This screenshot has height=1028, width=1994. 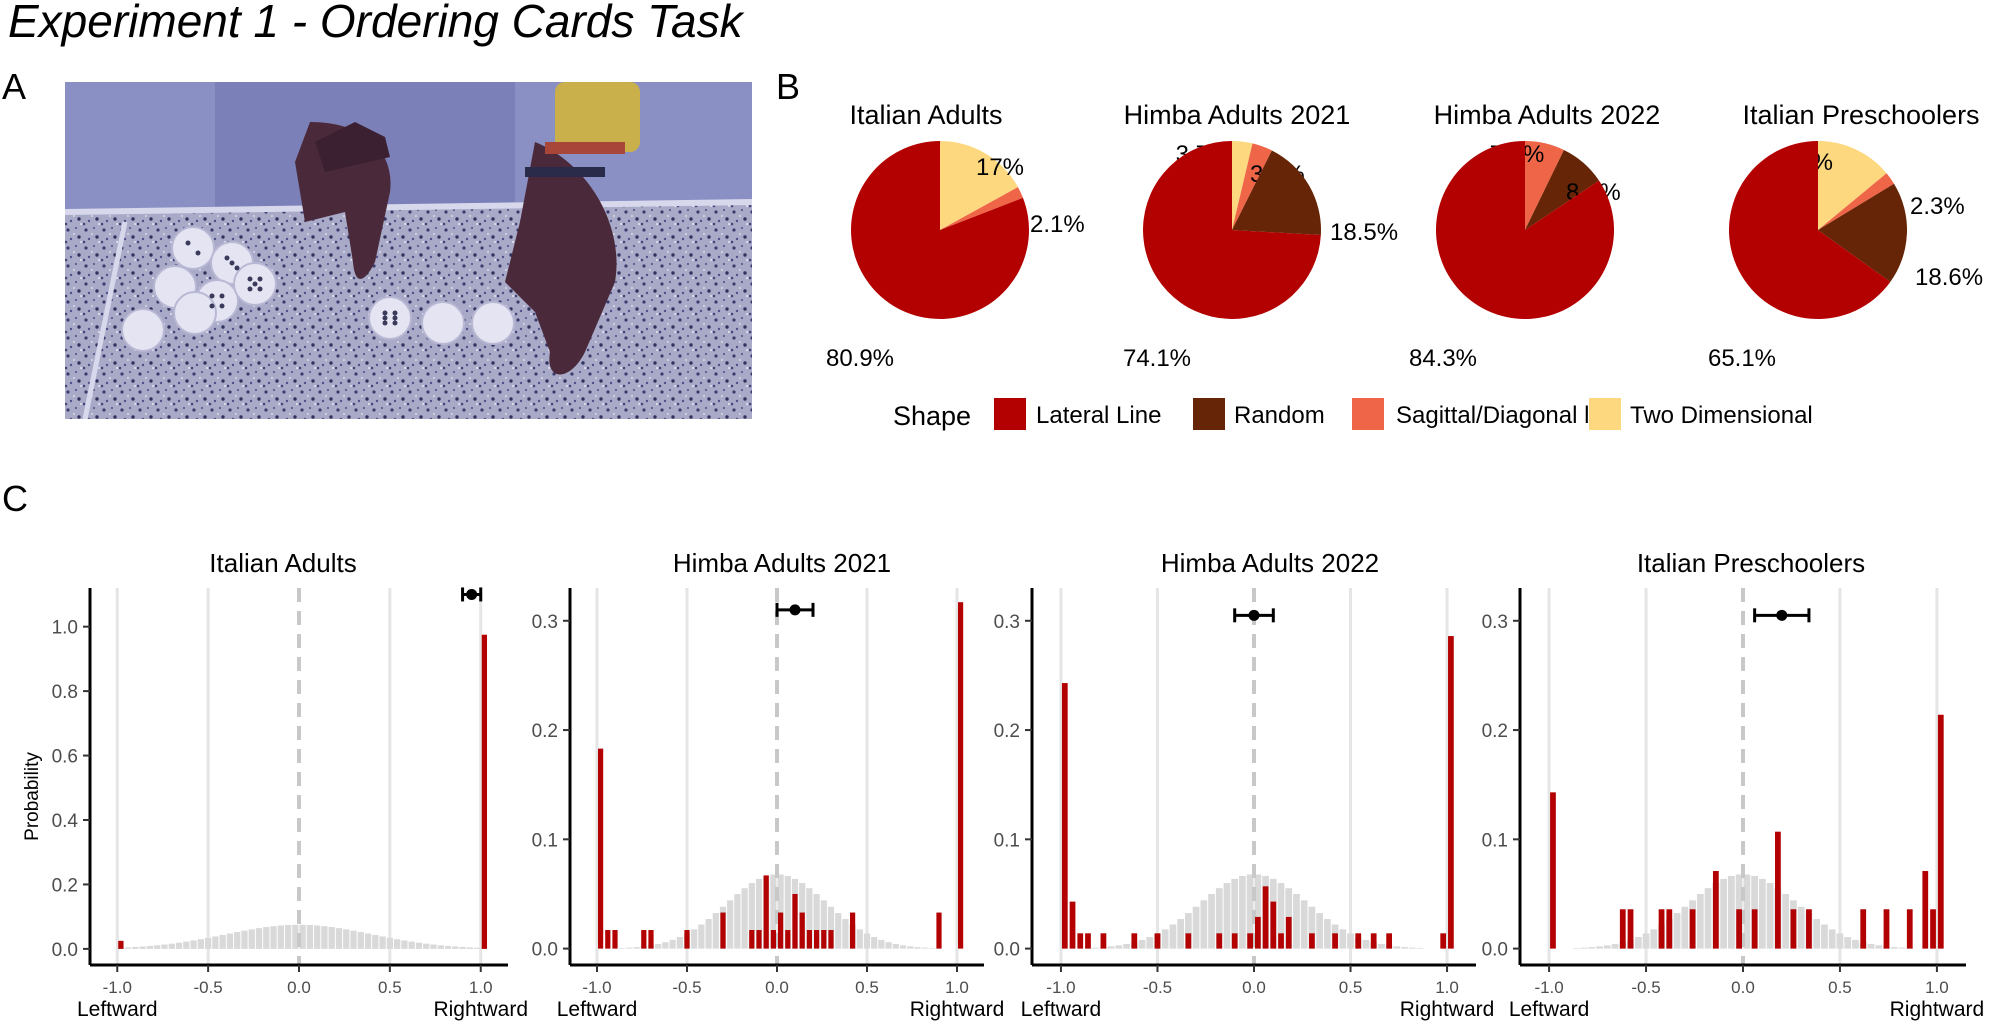 What do you see at coordinates (925, 115) in the screenshot?
I see `pie-title: Italian Adults` at bounding box center [925, 115].